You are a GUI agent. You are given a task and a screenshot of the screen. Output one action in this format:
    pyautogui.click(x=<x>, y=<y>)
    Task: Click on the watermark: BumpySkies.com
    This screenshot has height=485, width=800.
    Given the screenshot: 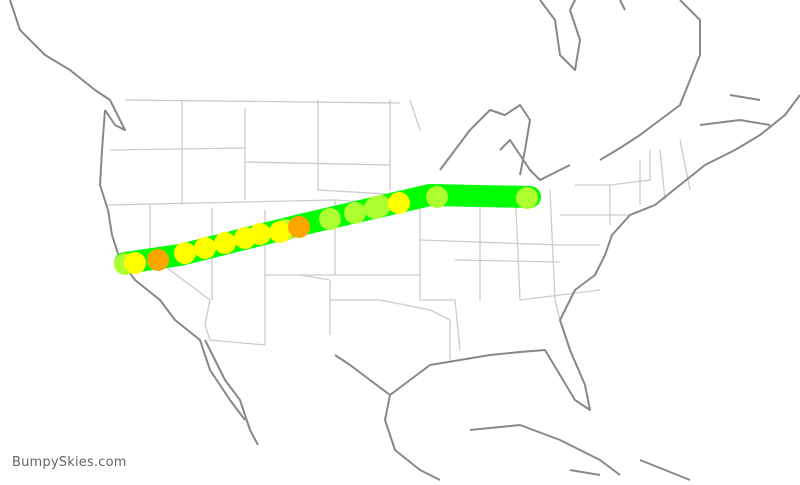 What is the action you would take?
    pyautogui.click(x=69, y=462)
    